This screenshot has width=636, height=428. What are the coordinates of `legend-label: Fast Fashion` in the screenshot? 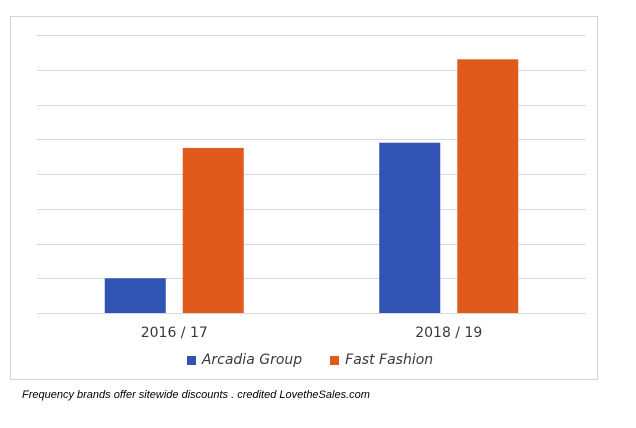 It's located at (389, 360).